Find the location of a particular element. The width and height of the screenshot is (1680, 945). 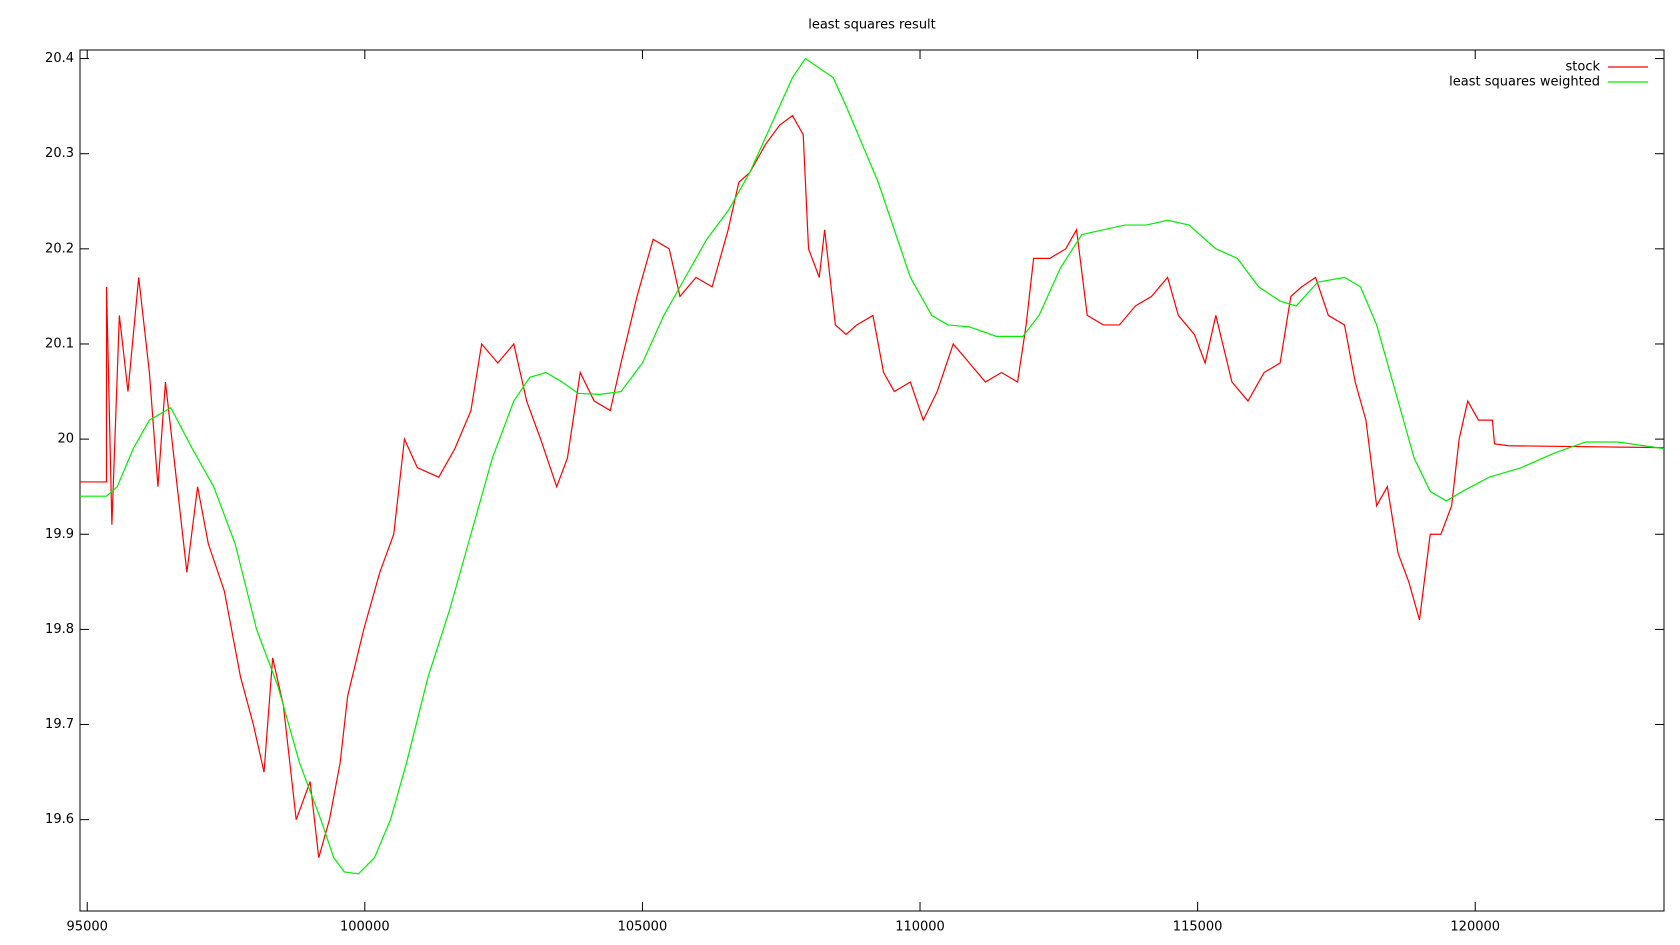

y-tick-label: 20 is located at coordinates (65, 439).